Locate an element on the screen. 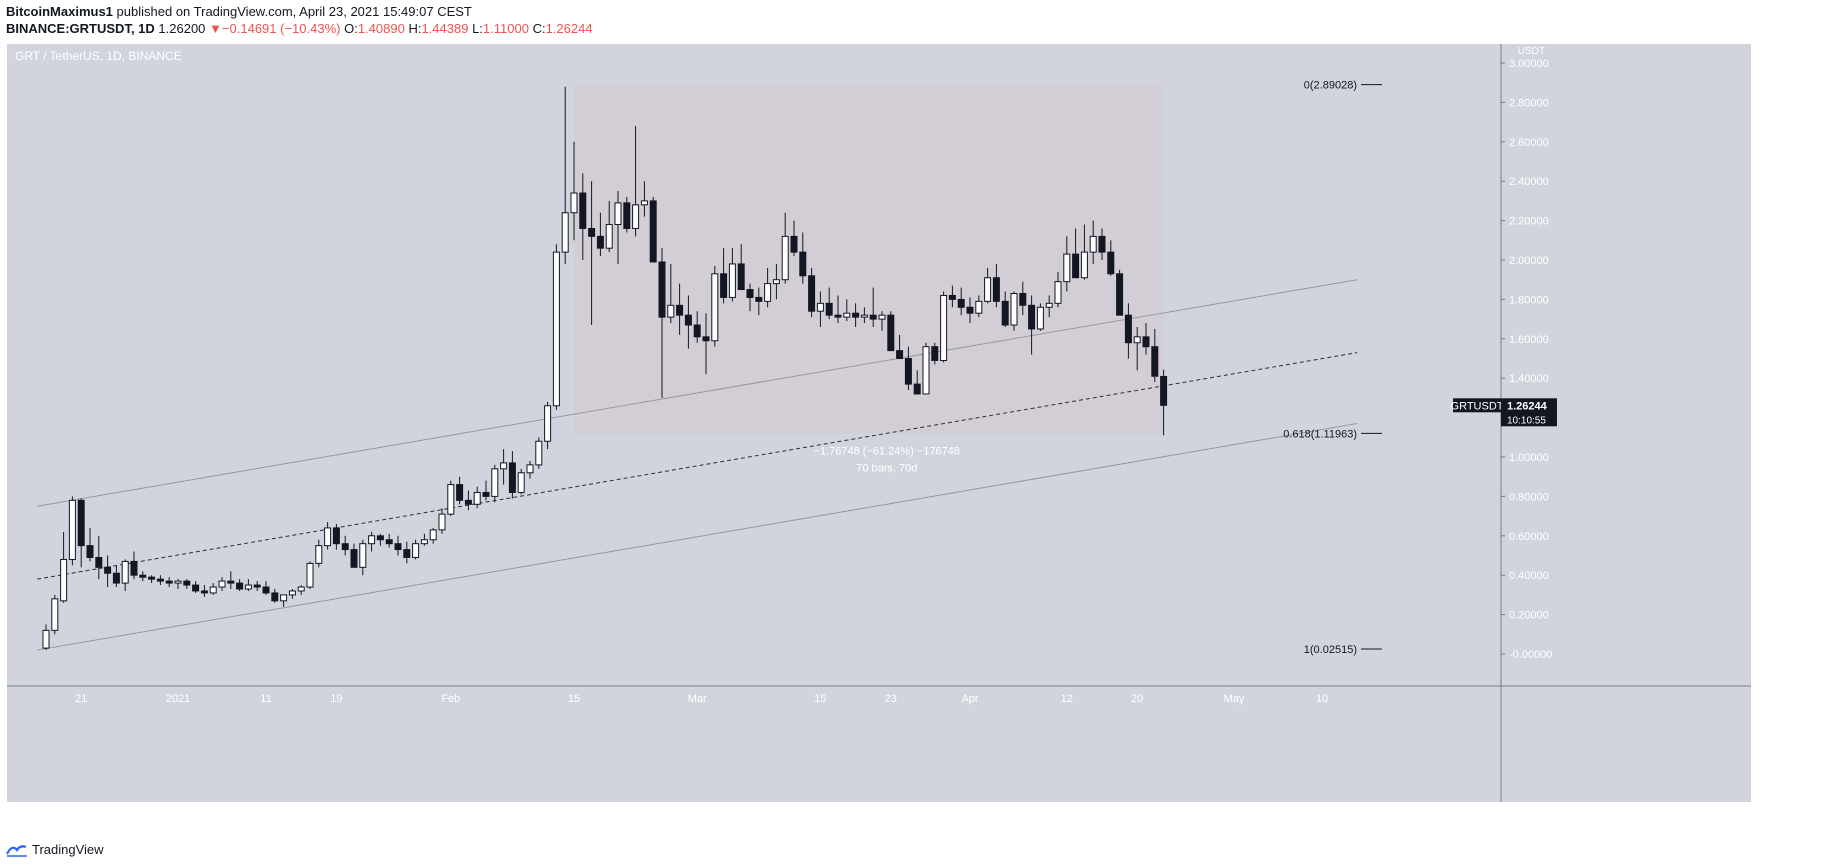  last-price-tag: GRTUSDT 1.26244 10:10:55 is located at coordinates (1504, 412).